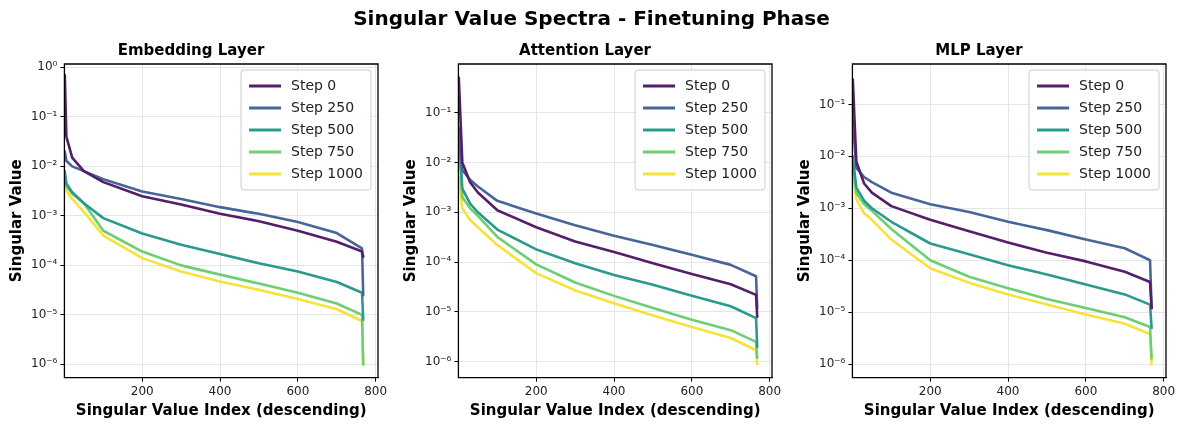 The image size is (1183, 426). What do you see at coordinates (979, 49) in the screenshot?
I see `chart-title: MLP Layer` at bounding box center [979, 49].